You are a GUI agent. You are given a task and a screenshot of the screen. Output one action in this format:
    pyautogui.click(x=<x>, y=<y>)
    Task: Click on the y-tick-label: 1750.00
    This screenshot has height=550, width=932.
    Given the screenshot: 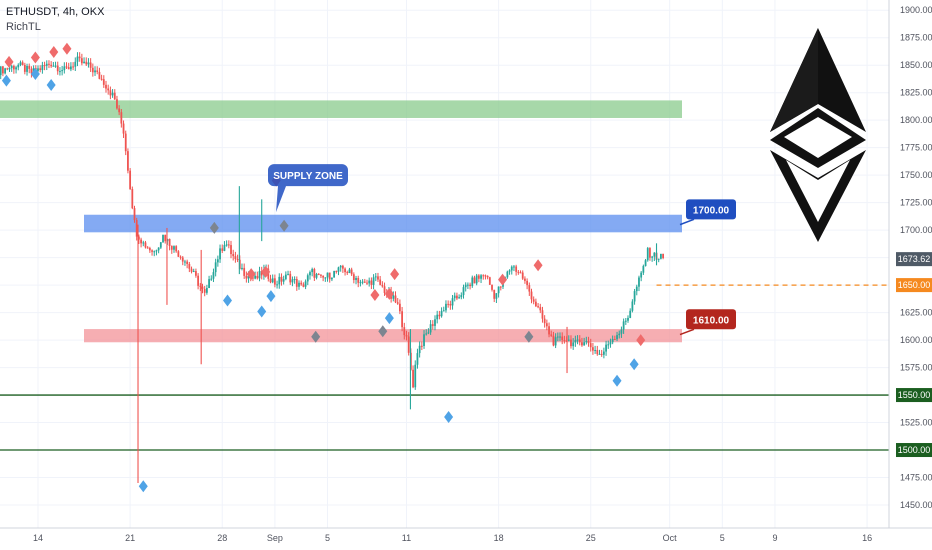 What is the action you would take?
    pyautogui.click(x=916, y=175)
    